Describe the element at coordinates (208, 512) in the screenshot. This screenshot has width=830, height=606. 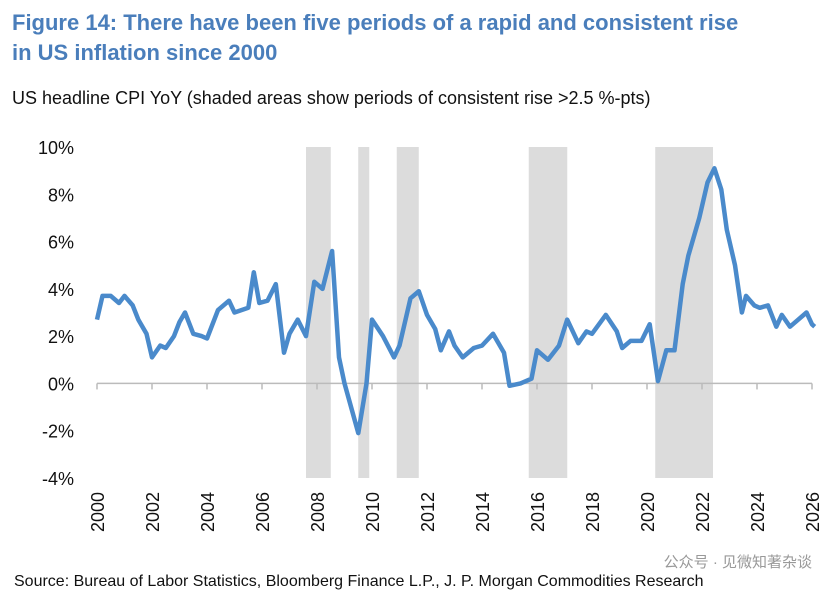
I see `x-tick-label: 2004` at that location.